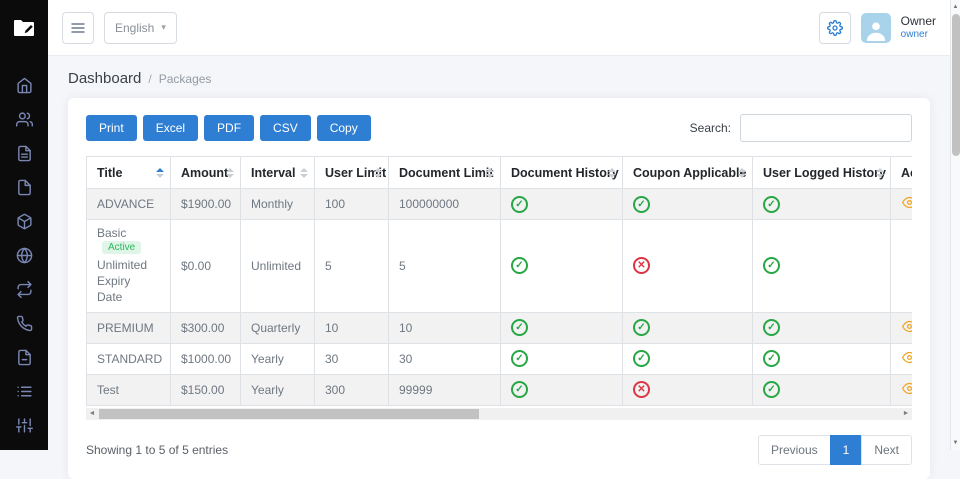  I want to click on app-logo, so click(24, 28).